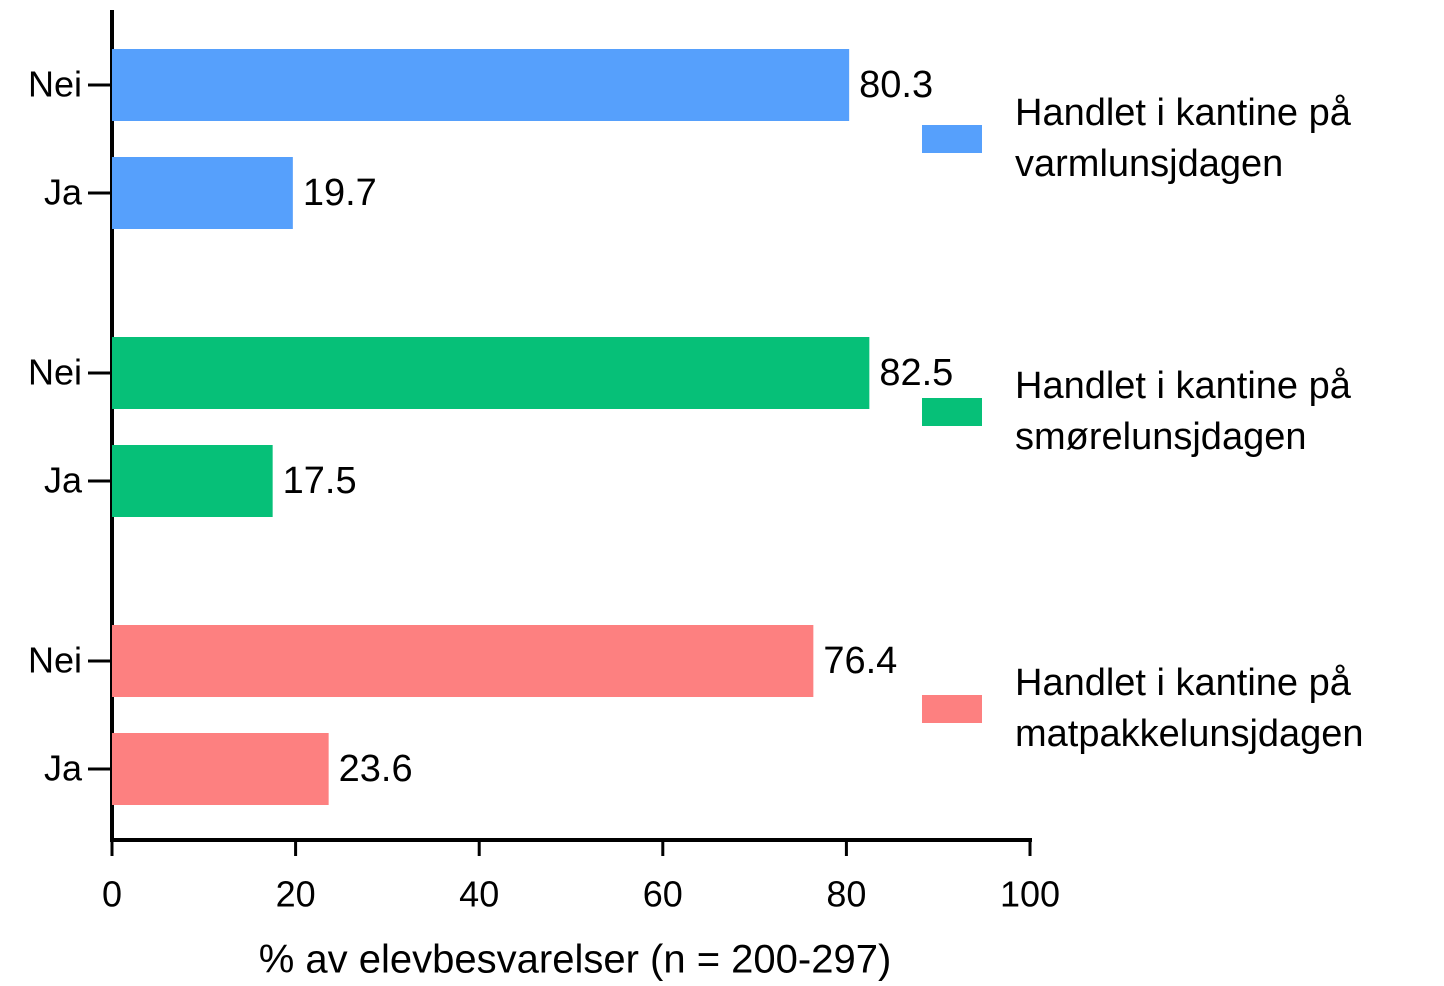 This screenshot has height=986, width=1444. What do you see at coordinates (296, 894) in the screenshot?
I see `x-tick-label: 20` at bounding box center [296, 894].